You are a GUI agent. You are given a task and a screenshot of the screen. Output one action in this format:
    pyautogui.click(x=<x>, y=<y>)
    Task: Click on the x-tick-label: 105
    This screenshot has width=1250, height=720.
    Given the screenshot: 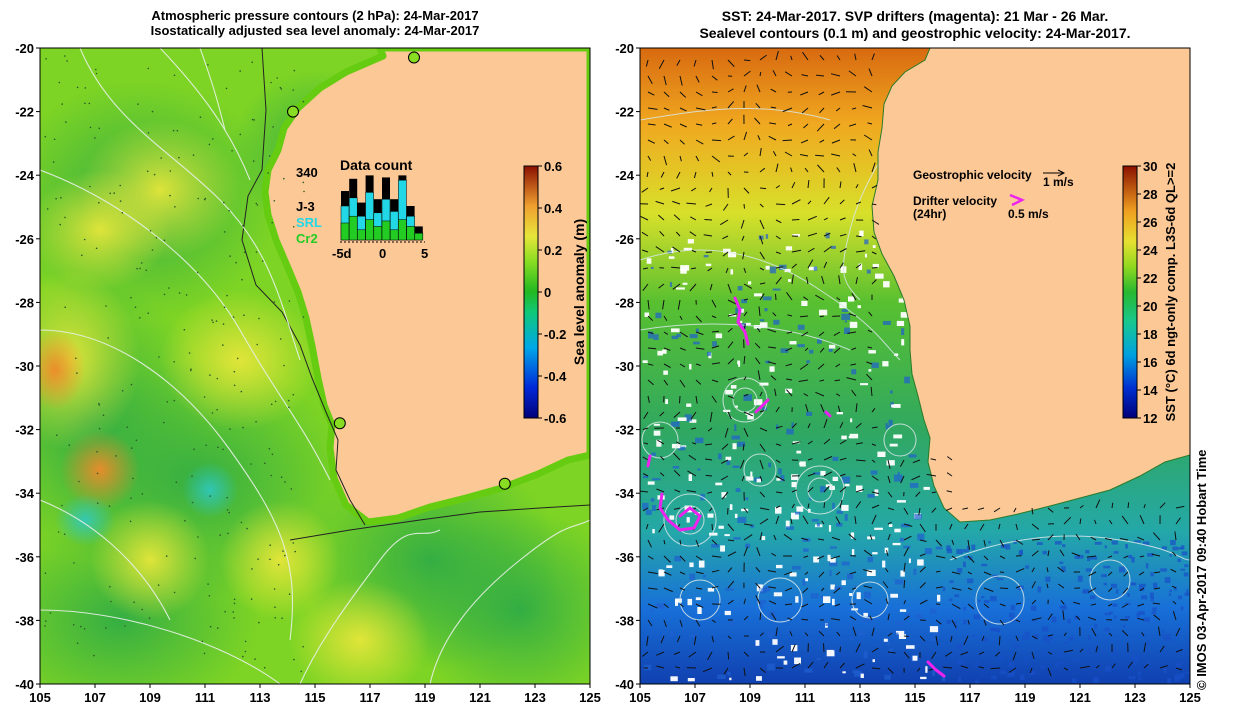 What is the action you would take?
    pyautogui.click(x=640, y=697)
    